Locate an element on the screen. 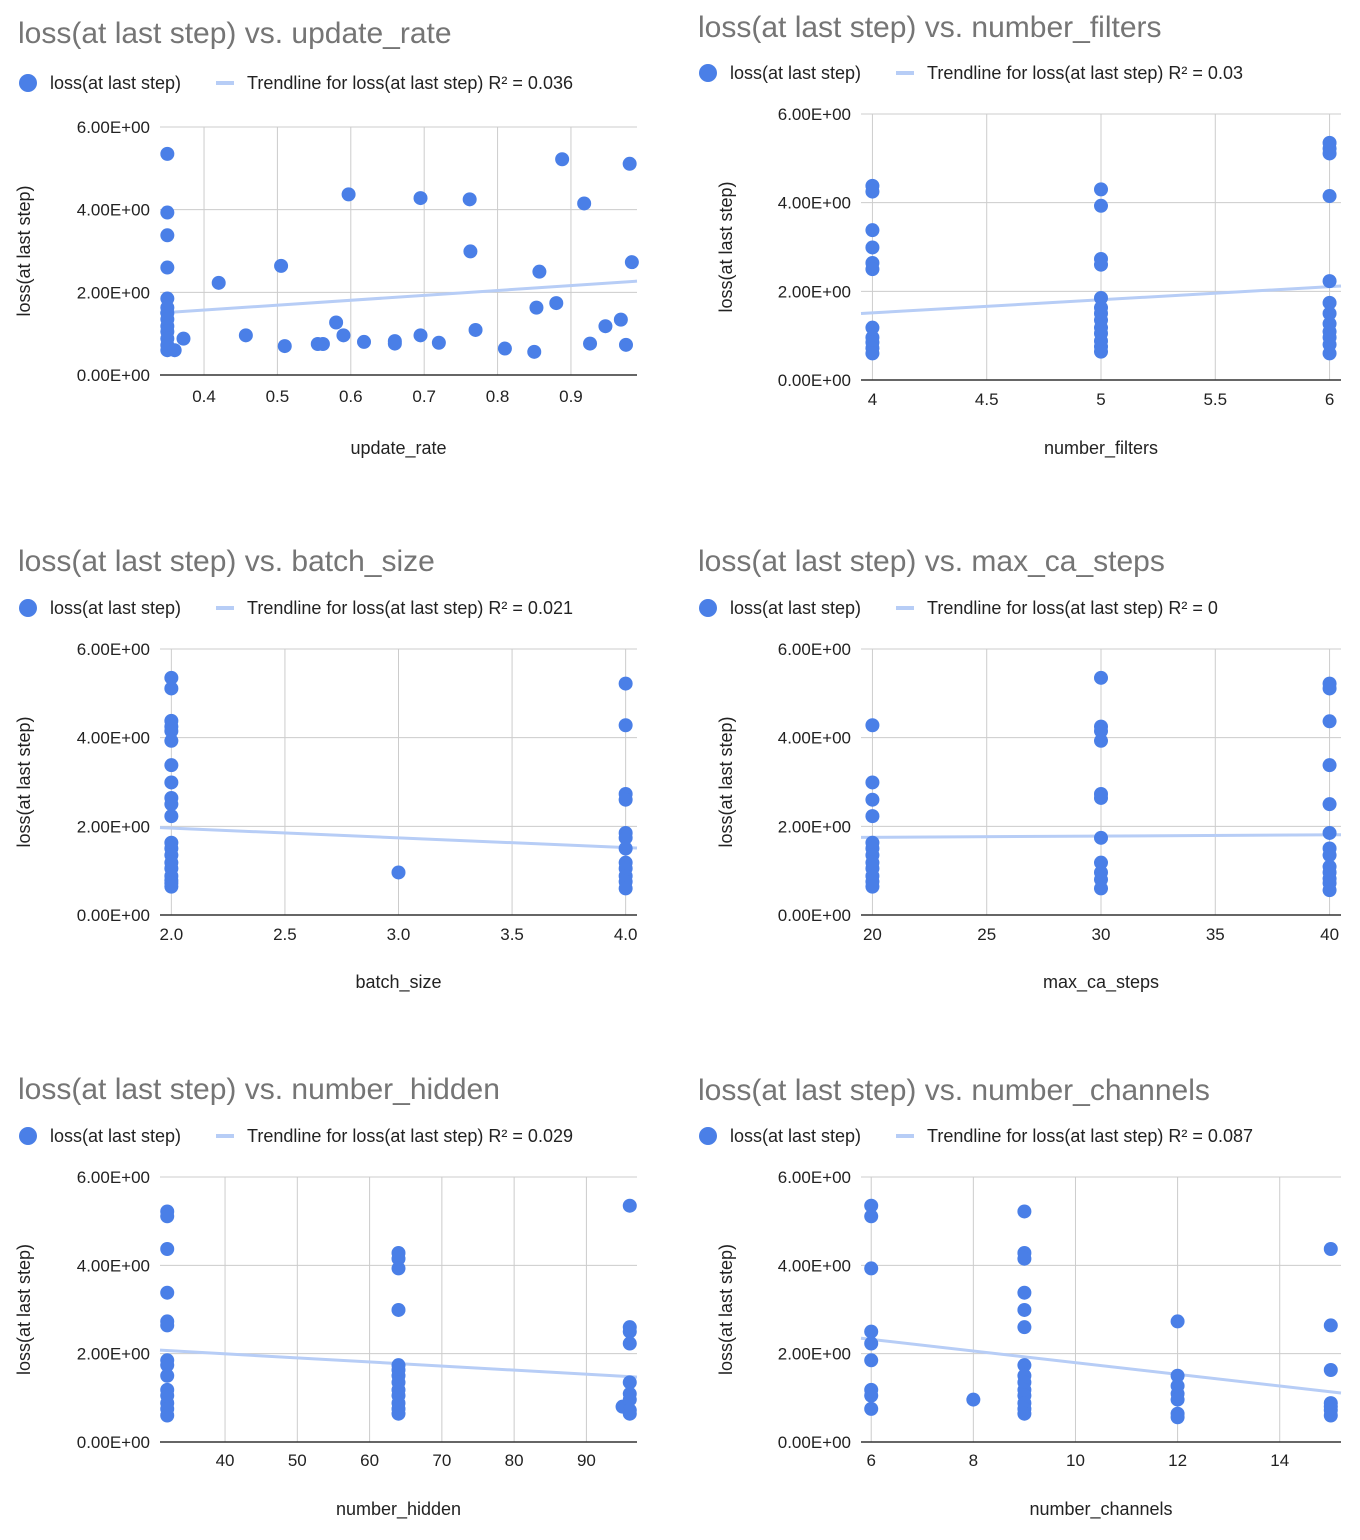 This screenshot has height=1540, width=1360. x-tick-label: 10 is located at coordinates (1075, 1460).